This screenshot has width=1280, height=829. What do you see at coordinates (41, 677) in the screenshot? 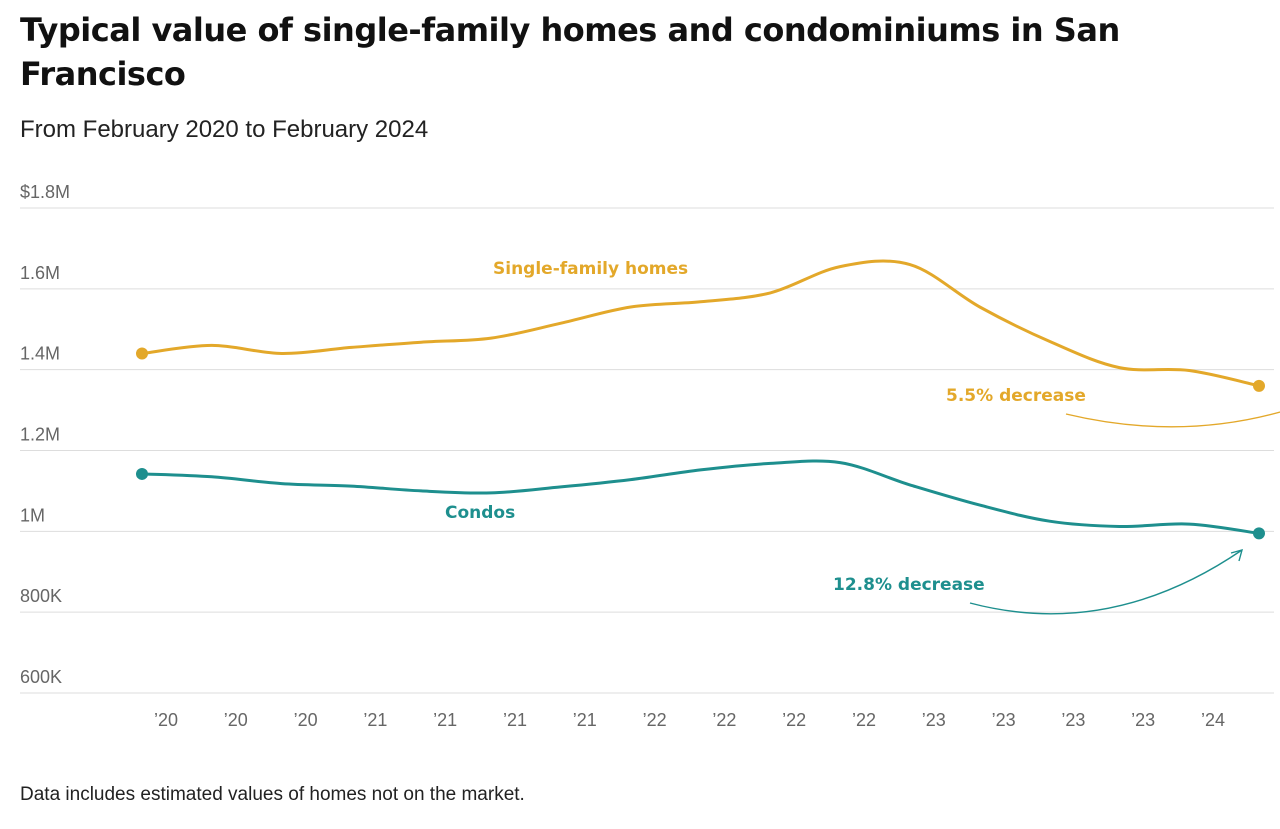
I see `y-tick-label: 600K` at bounding box center [41, 677].